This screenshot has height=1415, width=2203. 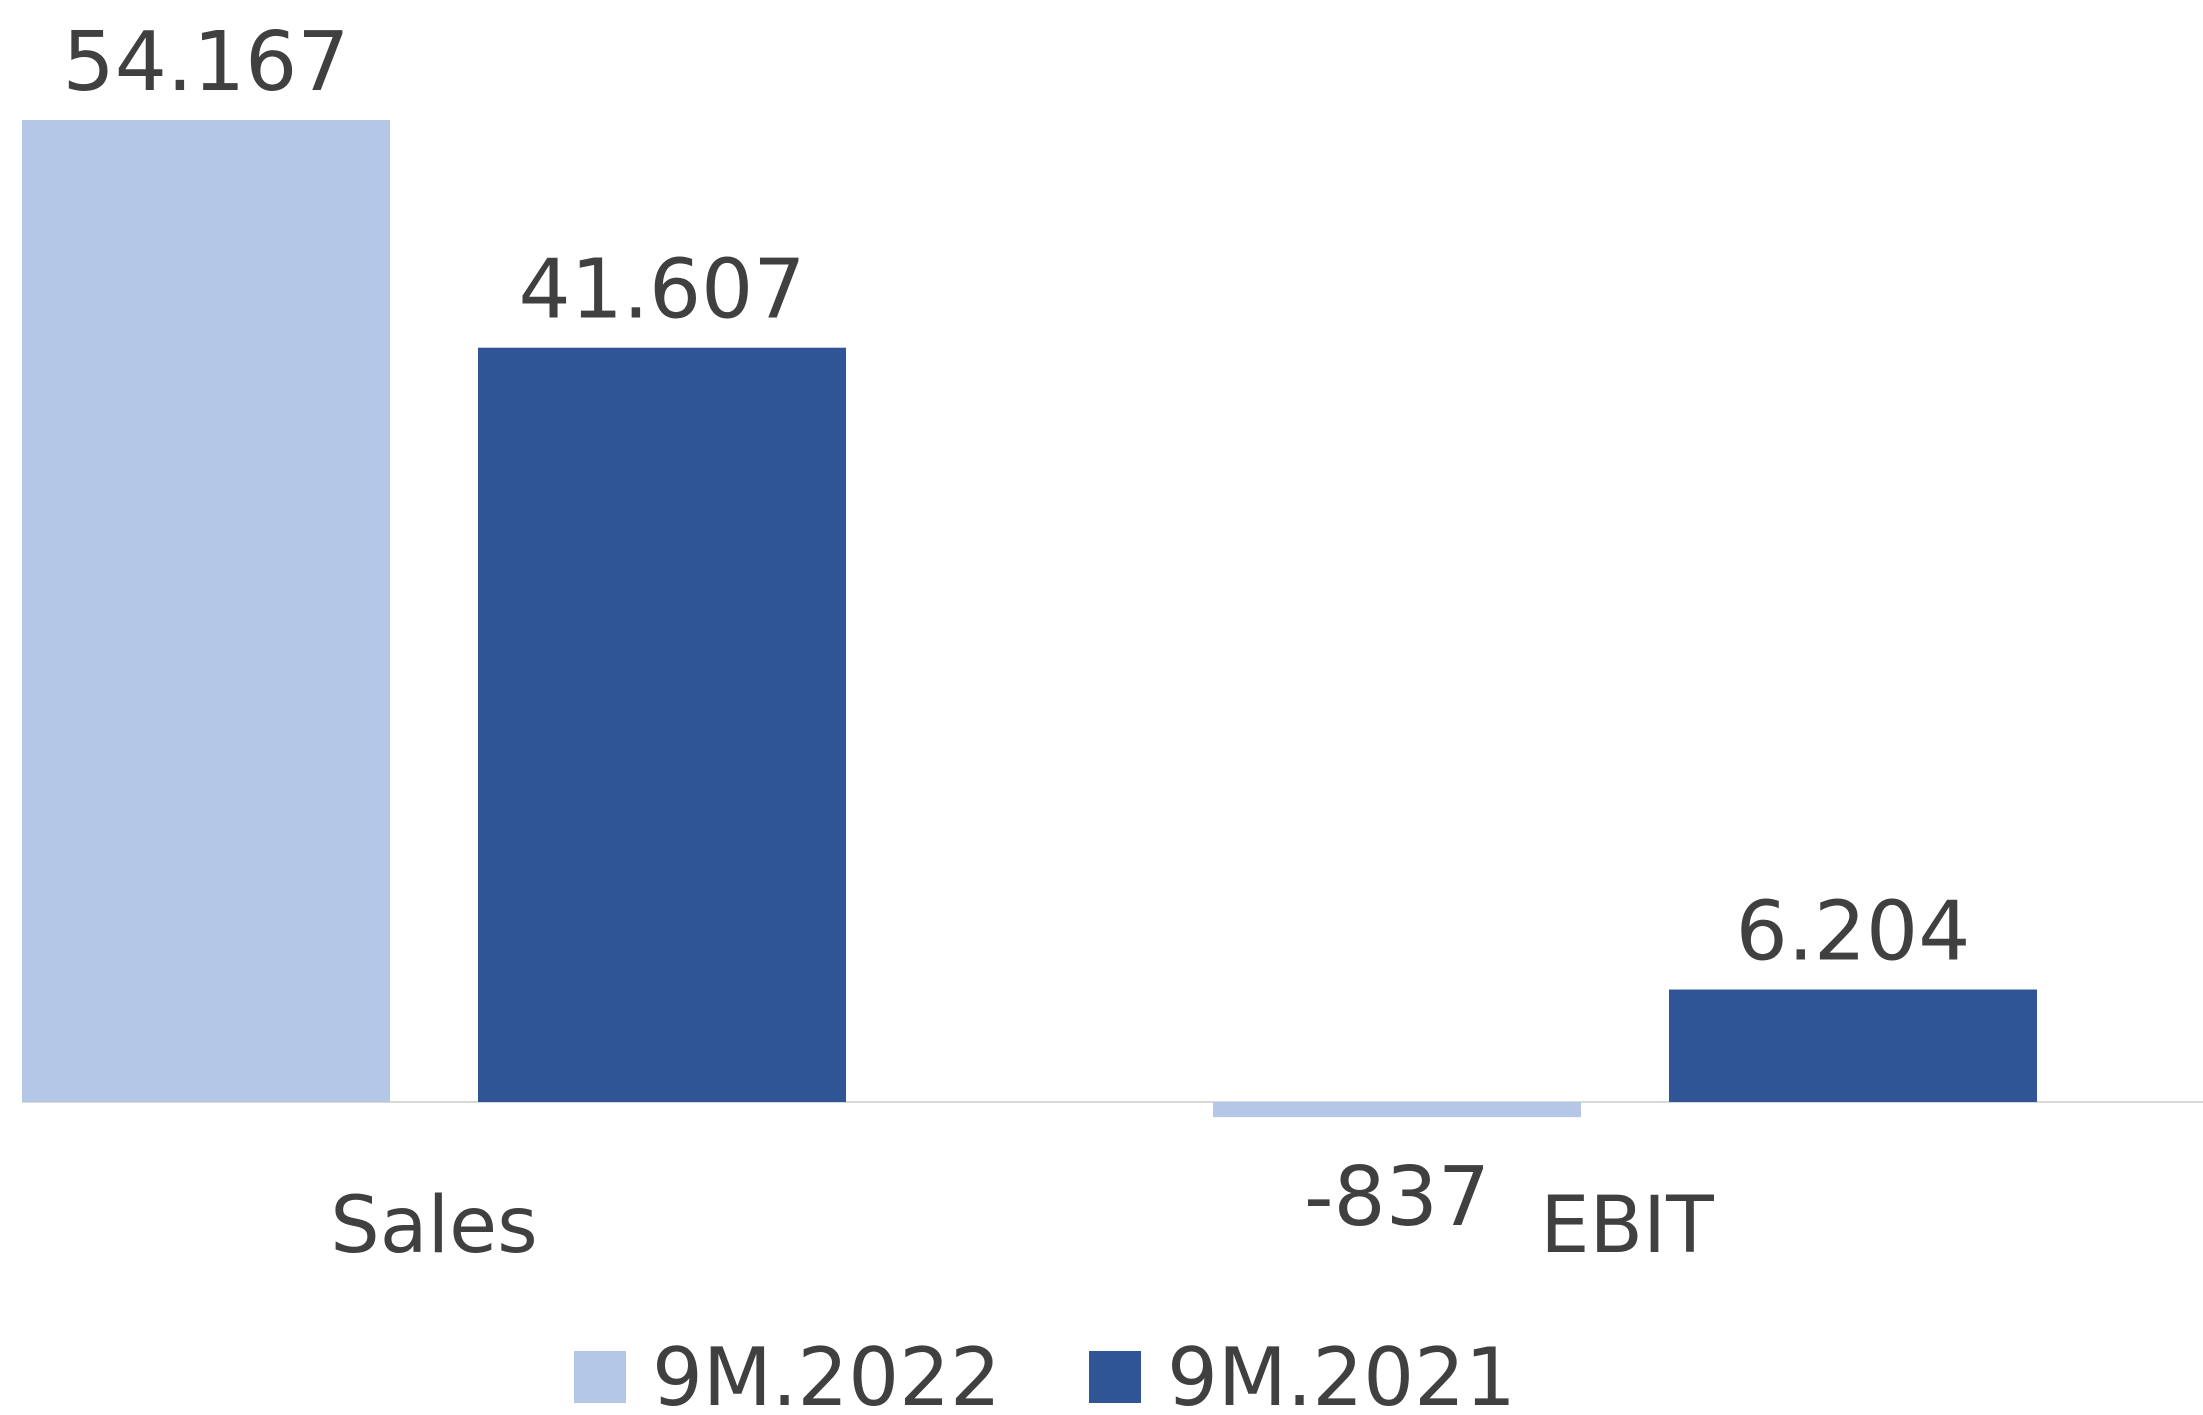 I want to click on category-labels-layer: Sales EBIT, so click(x=1022, y=1226).